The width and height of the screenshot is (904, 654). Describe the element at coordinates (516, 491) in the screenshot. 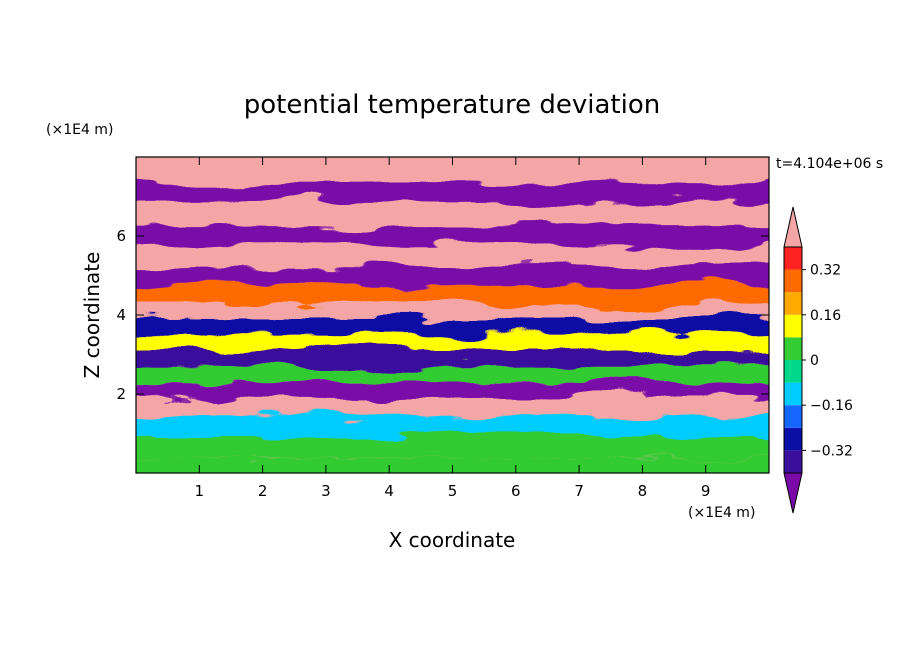

I see `x-tick-label: 6` at that location.